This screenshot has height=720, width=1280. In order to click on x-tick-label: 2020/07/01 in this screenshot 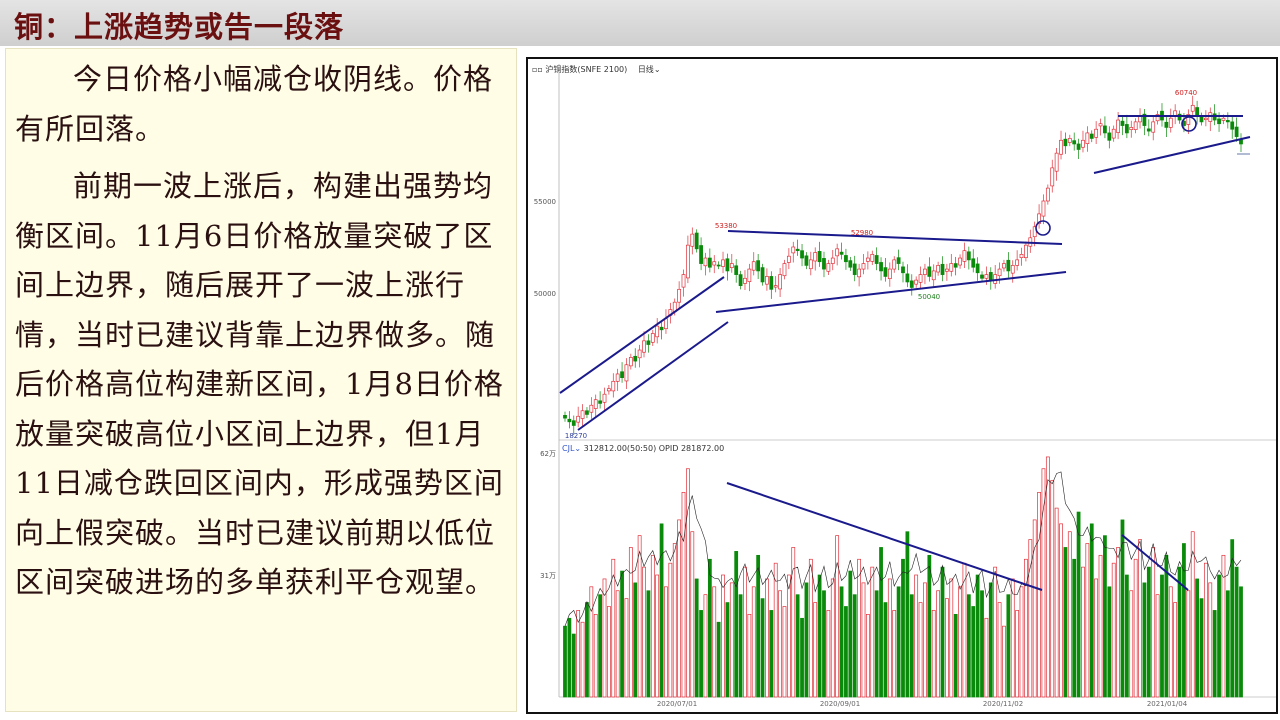, I will do `click(677, 704)`.